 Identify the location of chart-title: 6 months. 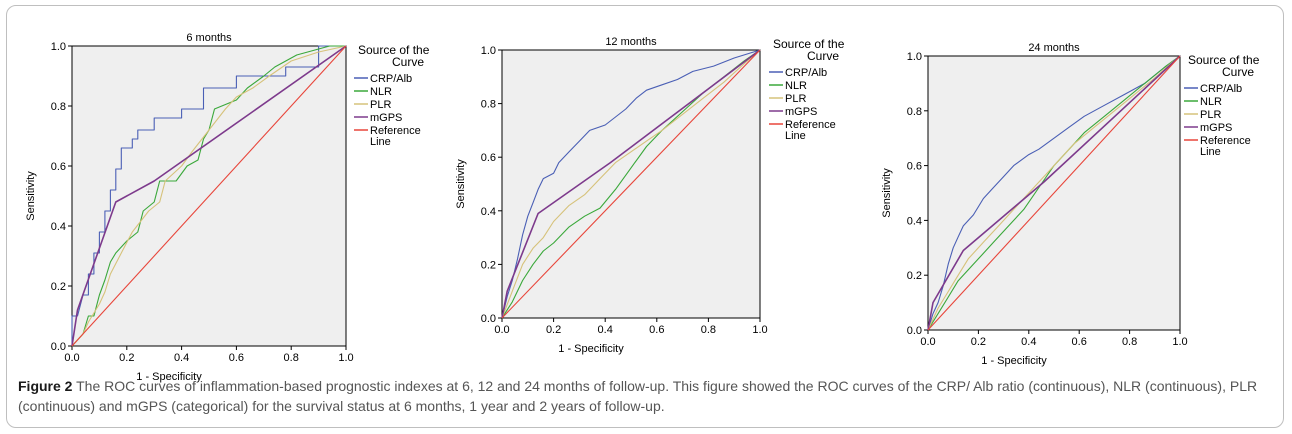
(209, 38).